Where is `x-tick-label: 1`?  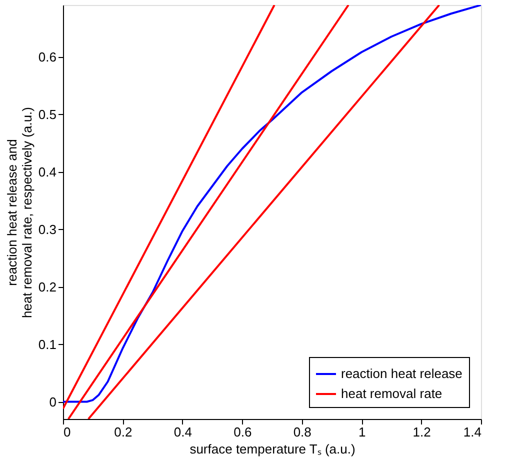 x-tick-label: 1 is located at coordinates (362, 432).